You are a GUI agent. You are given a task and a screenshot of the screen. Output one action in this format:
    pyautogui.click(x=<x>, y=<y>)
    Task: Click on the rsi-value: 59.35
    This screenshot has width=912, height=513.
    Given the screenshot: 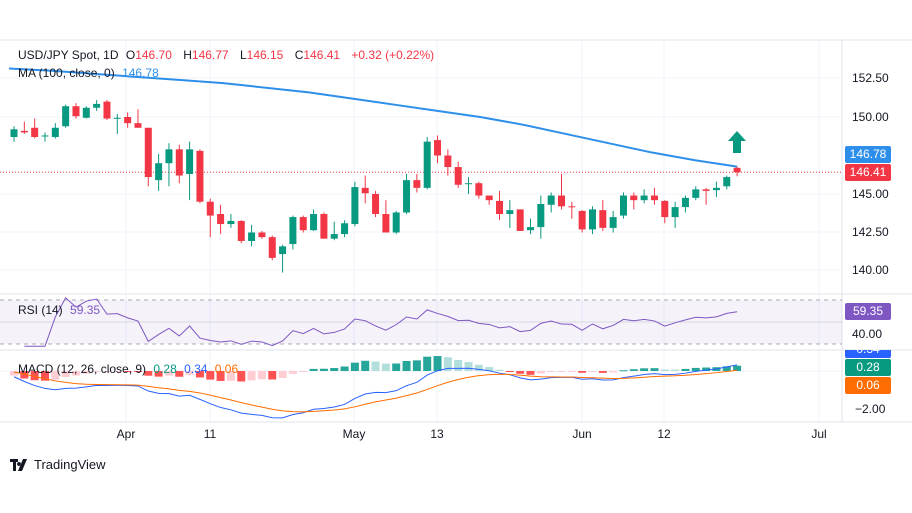 What is the action you would take?
    pyautogui.click(x=85, y=310)
    